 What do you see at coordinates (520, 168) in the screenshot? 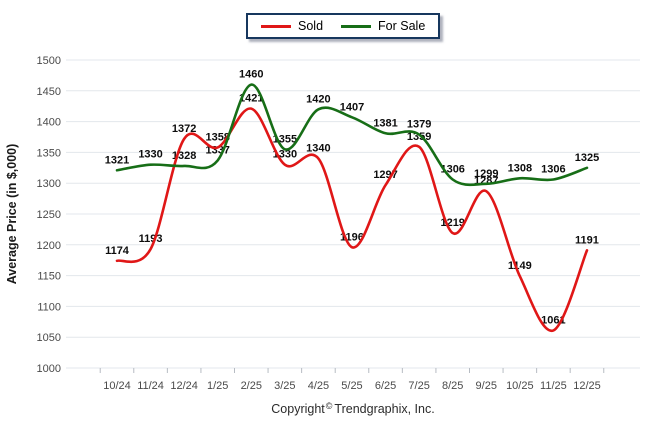
I see `data-label-for-sale: 1308` at bounding box center [520, 168].